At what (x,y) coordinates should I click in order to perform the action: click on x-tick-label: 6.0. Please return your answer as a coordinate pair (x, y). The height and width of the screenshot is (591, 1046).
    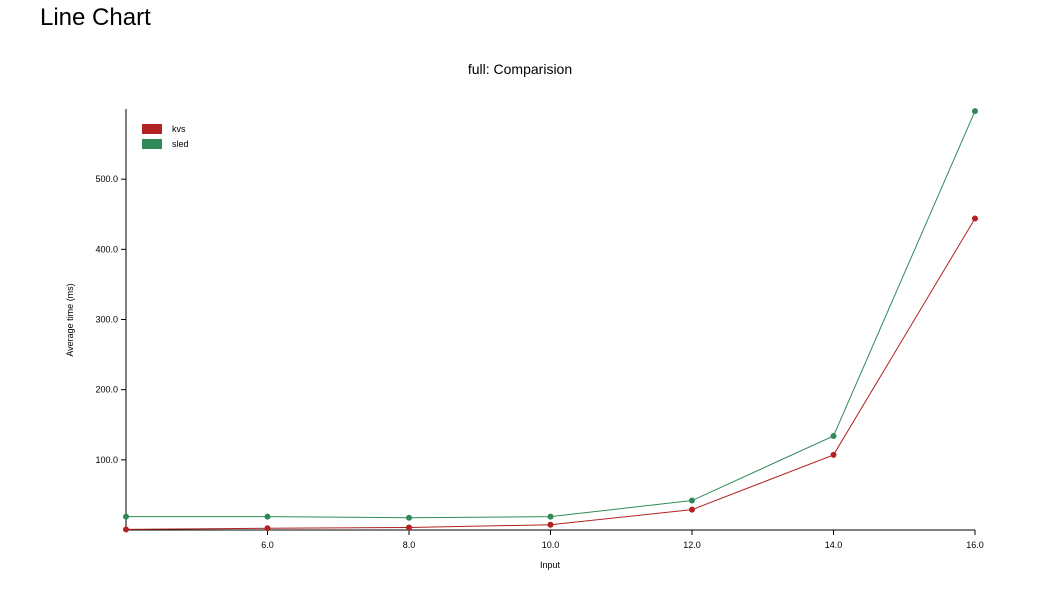
    Looking at the image, I should click on (267, 545).